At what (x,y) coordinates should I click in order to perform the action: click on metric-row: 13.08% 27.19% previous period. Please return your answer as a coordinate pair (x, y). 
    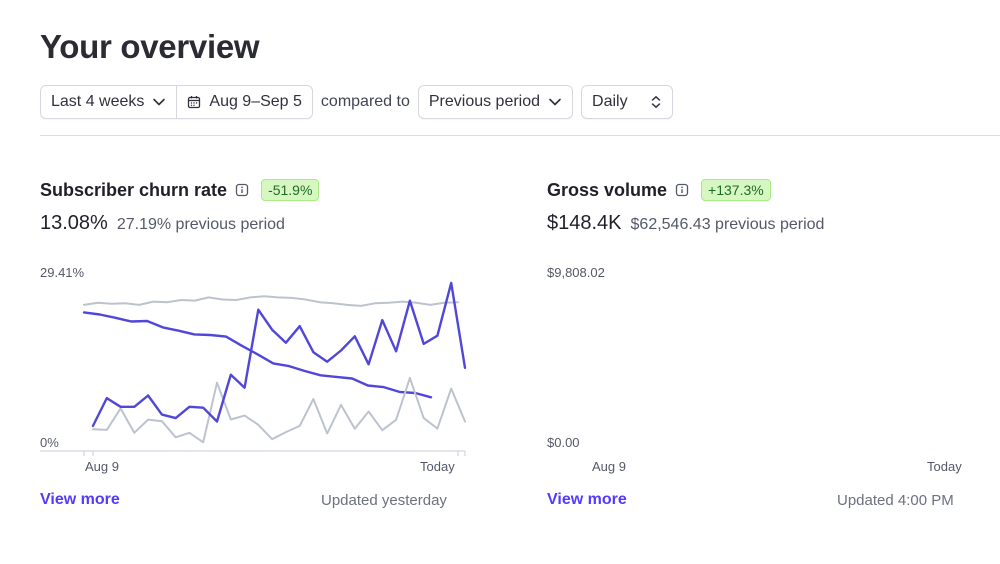
    Looking at the image, I should click on (162, 223).